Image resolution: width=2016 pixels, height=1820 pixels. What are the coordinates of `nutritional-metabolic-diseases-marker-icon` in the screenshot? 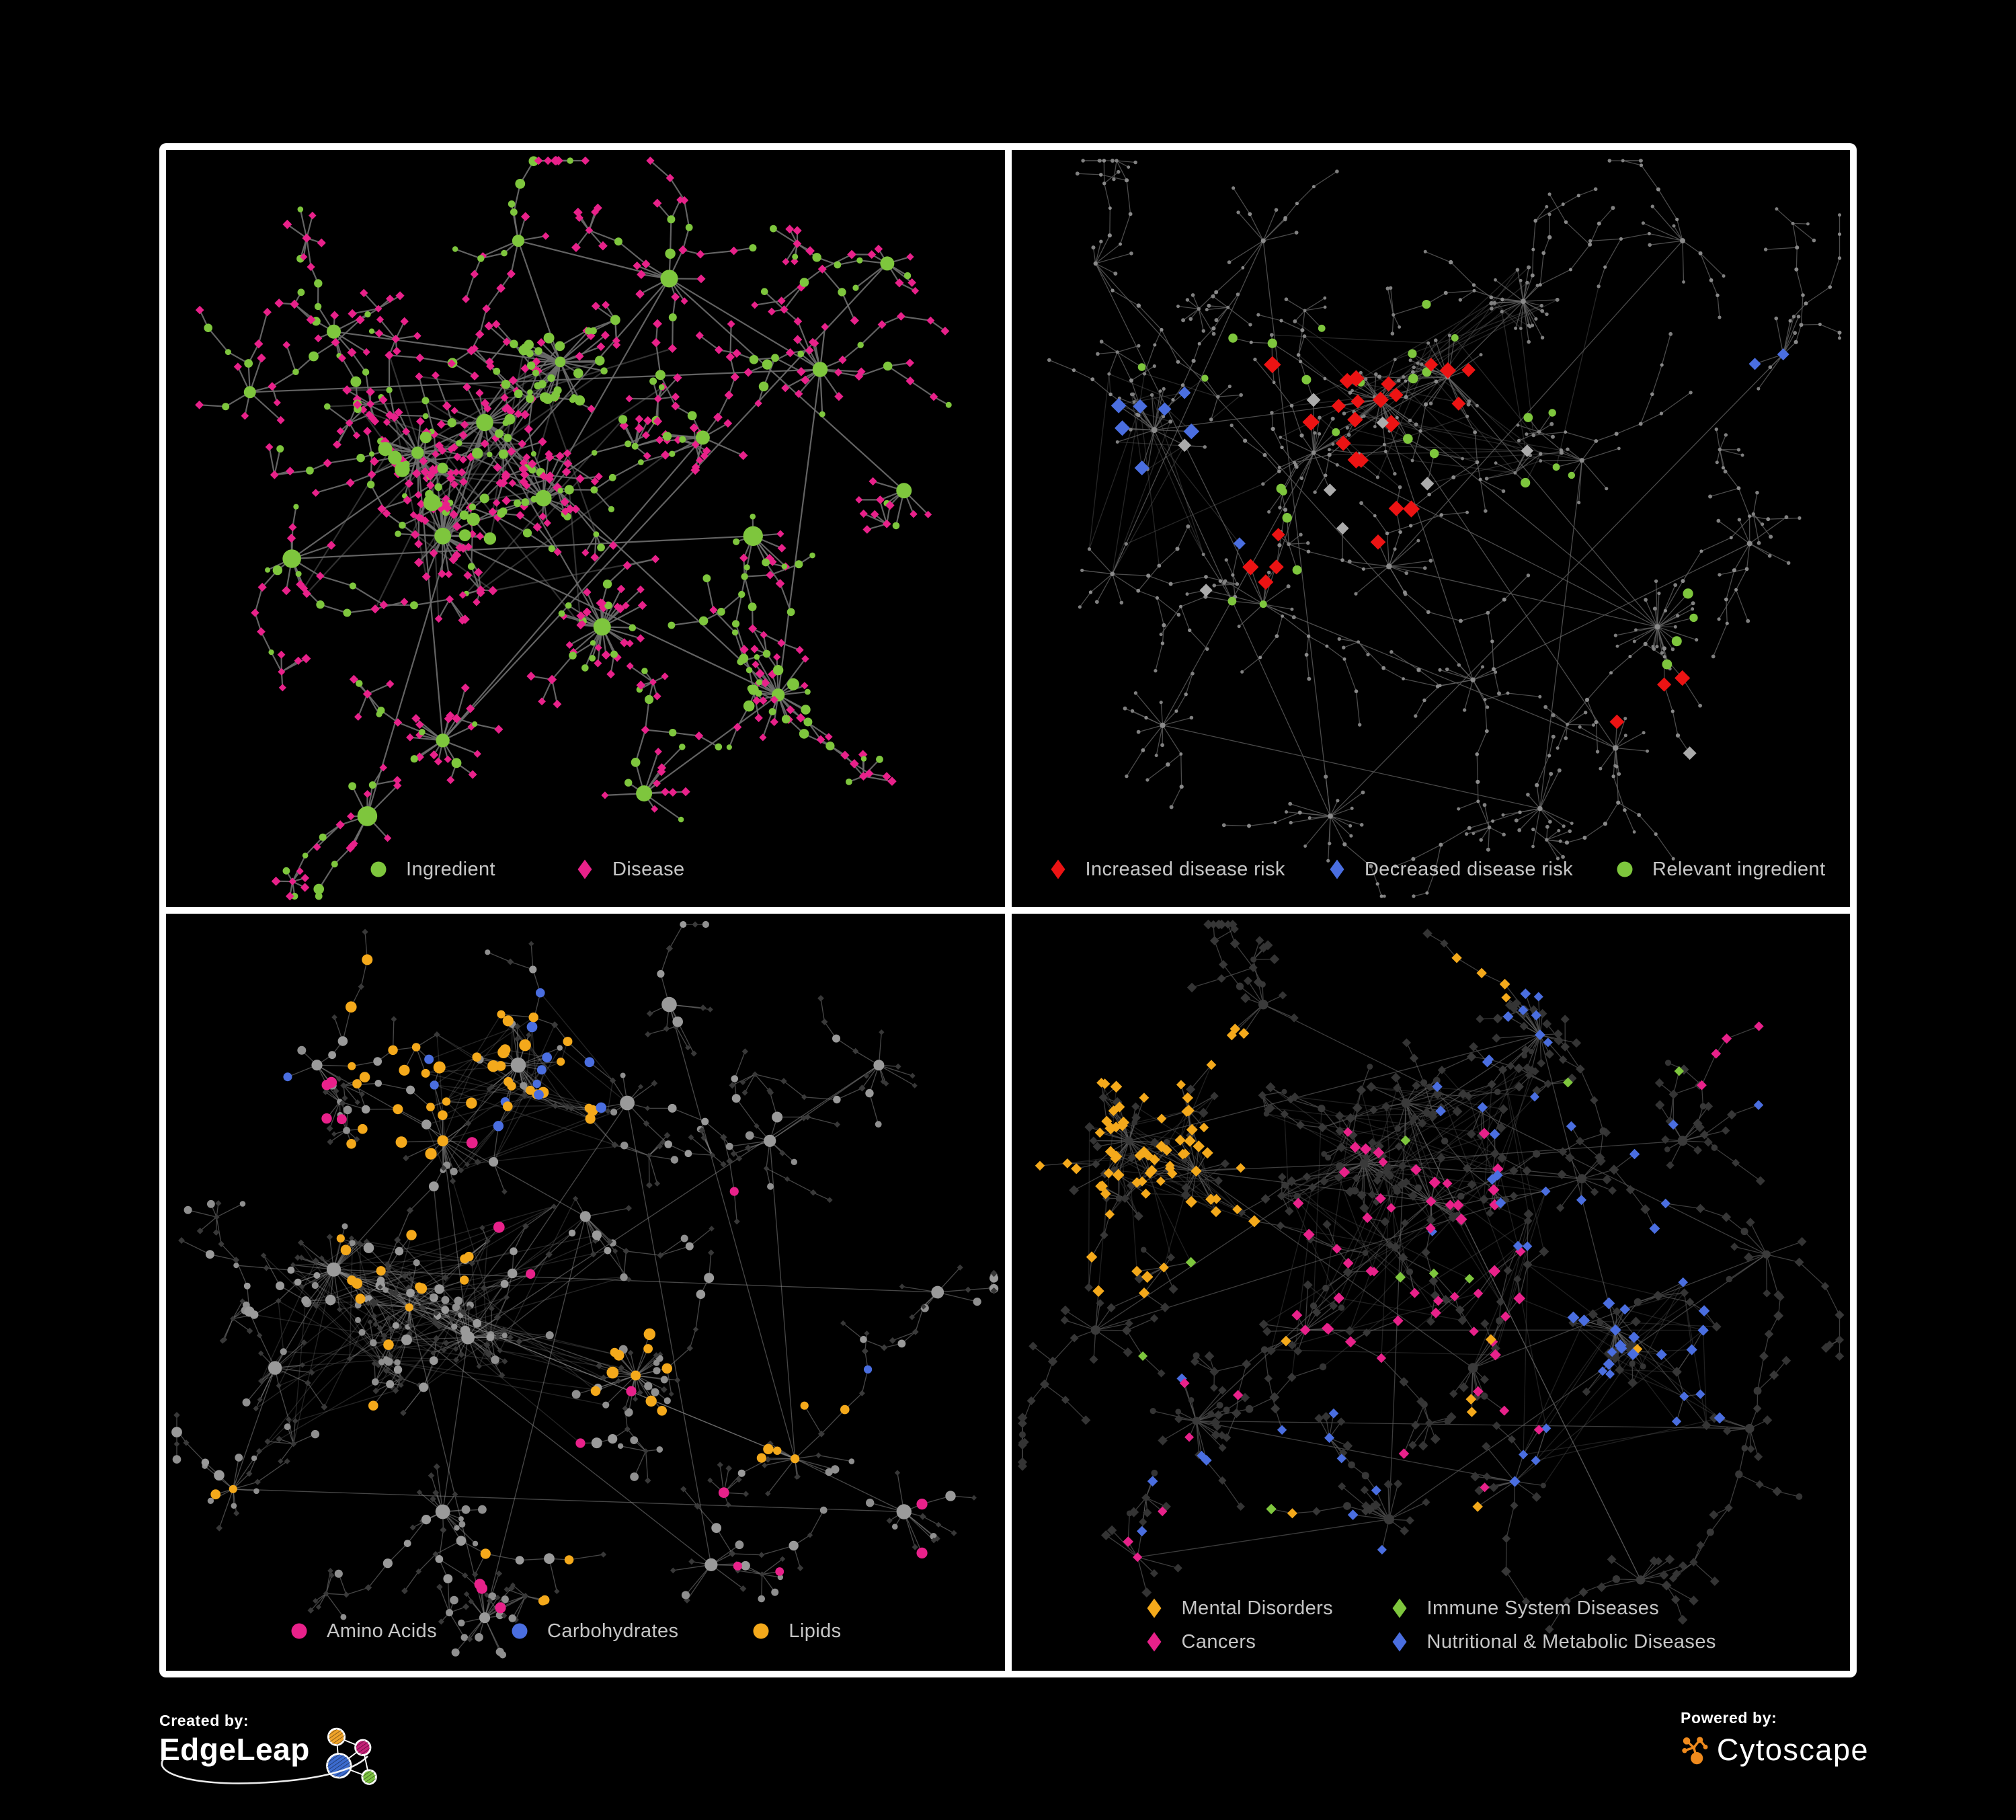 It's located at (1399, 1642).